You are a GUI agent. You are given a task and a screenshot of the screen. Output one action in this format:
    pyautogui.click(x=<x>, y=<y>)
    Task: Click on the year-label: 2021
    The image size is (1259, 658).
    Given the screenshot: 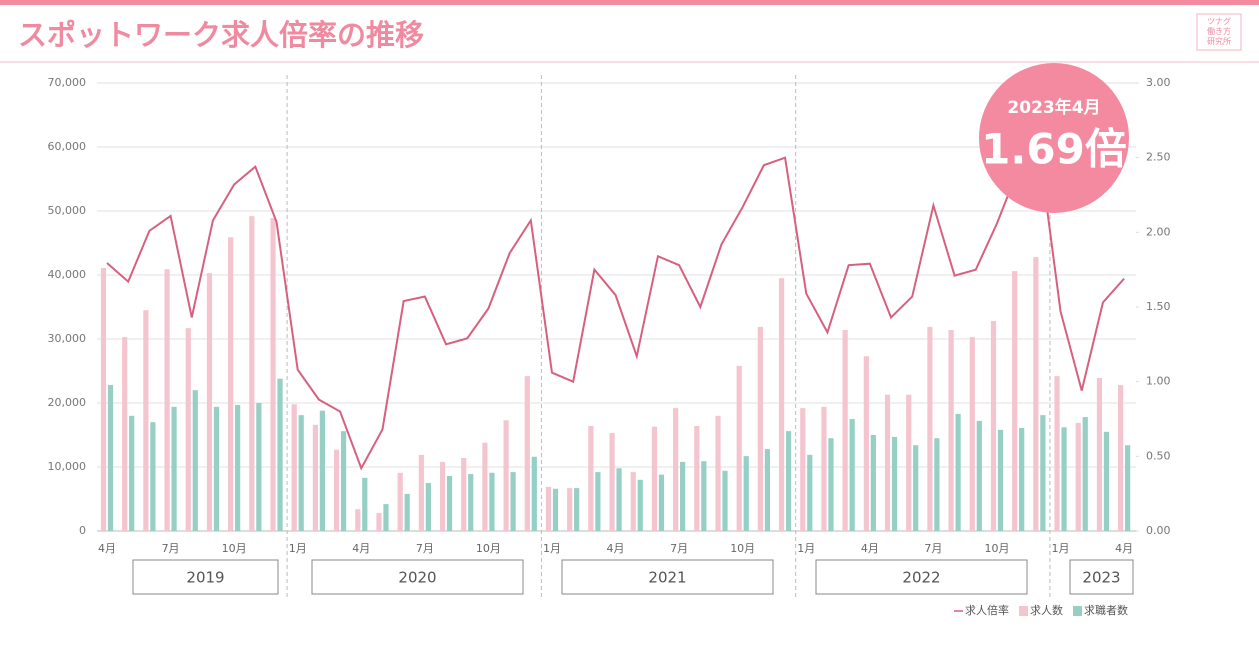 What is the action you would take?
    pyautogui.click(x=667, y=578)
    